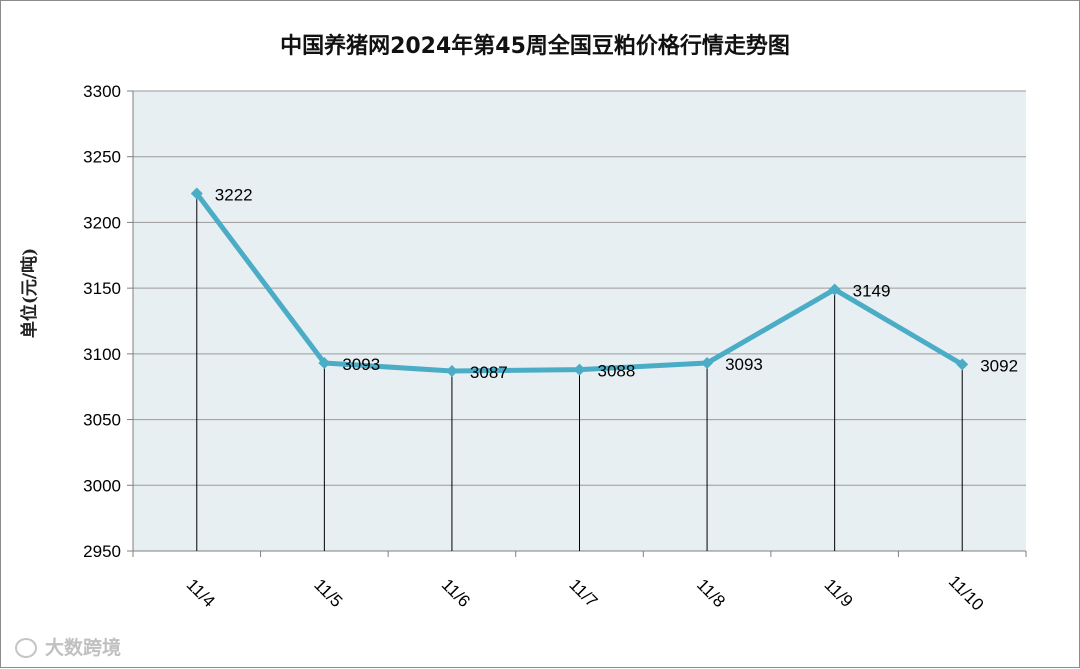 The height and width of the screenshot is (669, 1080). I want to click on chart-title: 中国养猪网2024年第45周全国豆粕价格行情走势图, so click(535, 46).